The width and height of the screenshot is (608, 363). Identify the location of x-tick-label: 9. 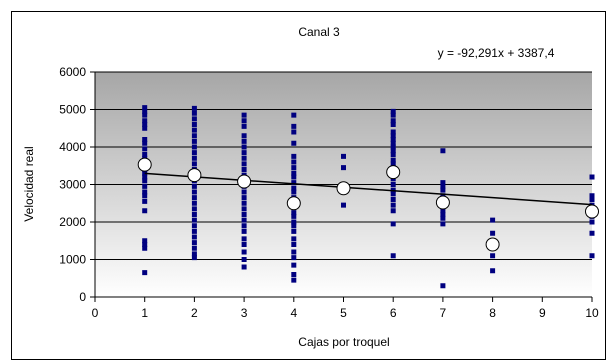
(542, 313).